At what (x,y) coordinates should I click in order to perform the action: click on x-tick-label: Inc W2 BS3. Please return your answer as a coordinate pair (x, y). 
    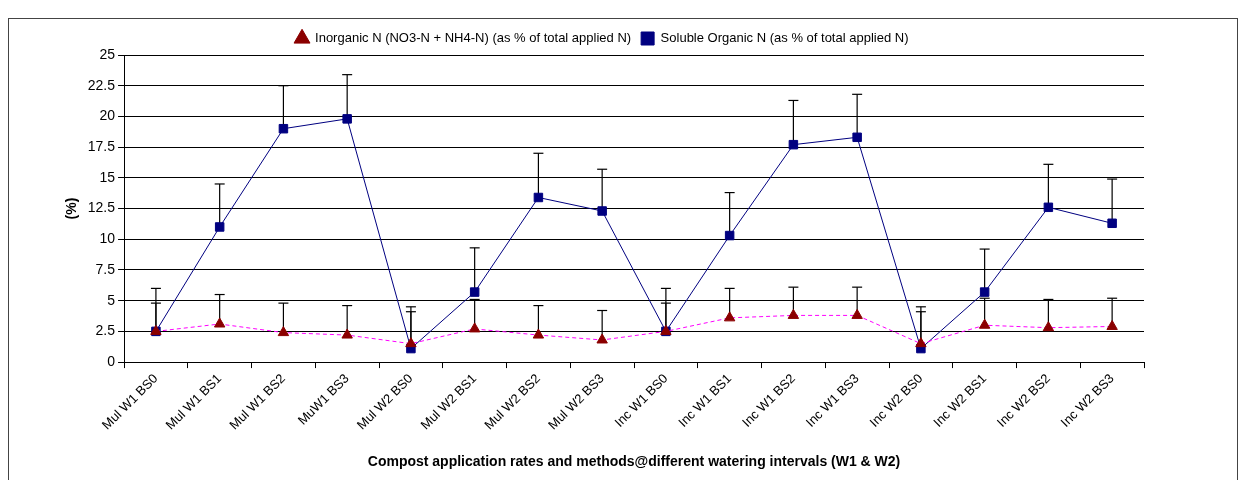
    Looking at the image, I should click on (1087, 400).